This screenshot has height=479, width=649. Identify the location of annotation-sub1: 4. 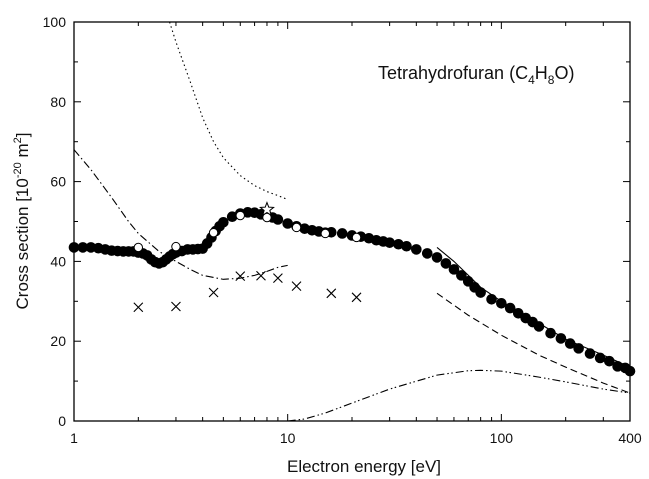
(531, 80).